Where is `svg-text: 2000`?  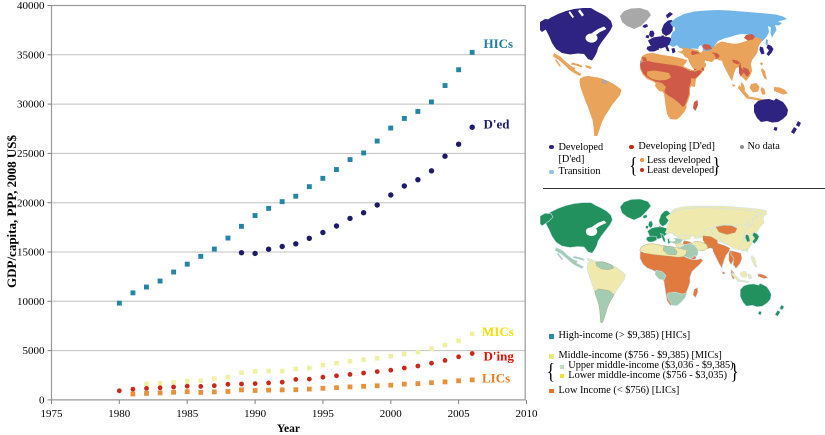 svg-text: 2000 is located at coordinates (391, 414).